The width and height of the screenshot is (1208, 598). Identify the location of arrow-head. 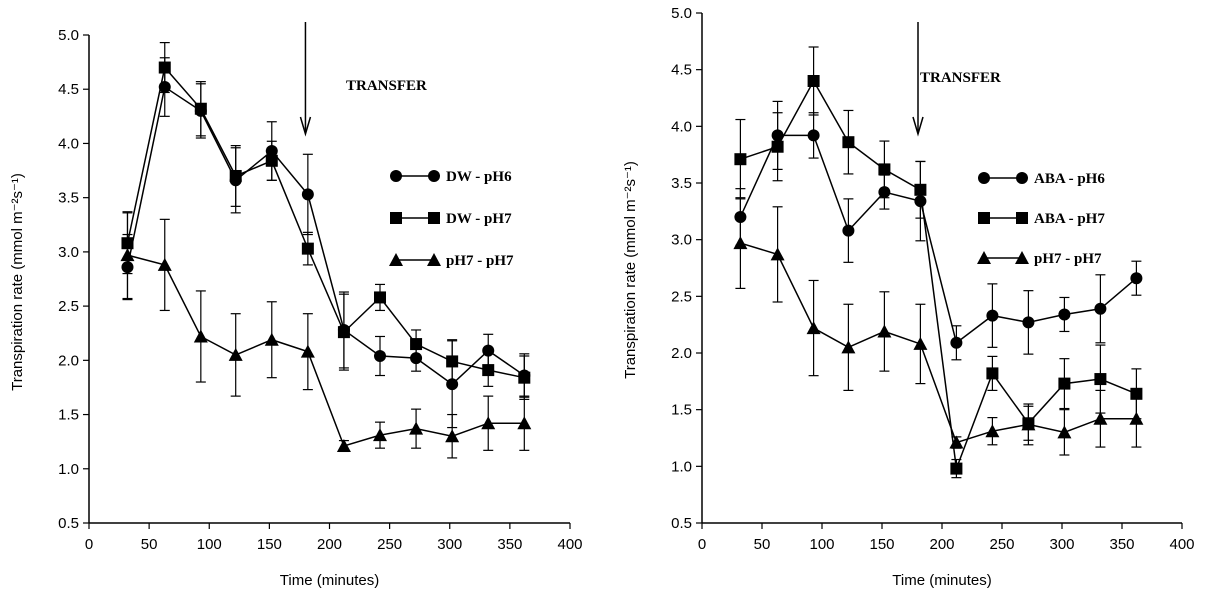
(305, 126).